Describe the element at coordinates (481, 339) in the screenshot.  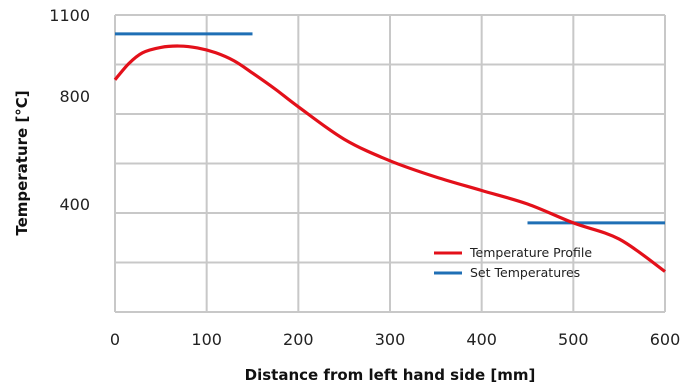
I see `x-tick-label: 400` at that location.